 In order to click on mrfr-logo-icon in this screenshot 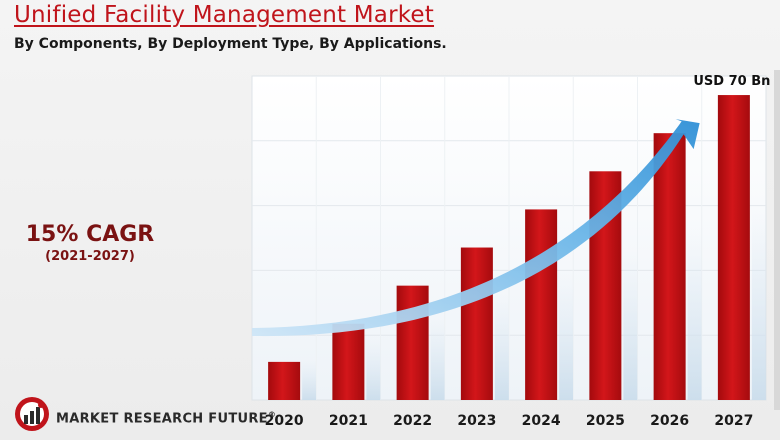, I will do `click(32, 414)`.